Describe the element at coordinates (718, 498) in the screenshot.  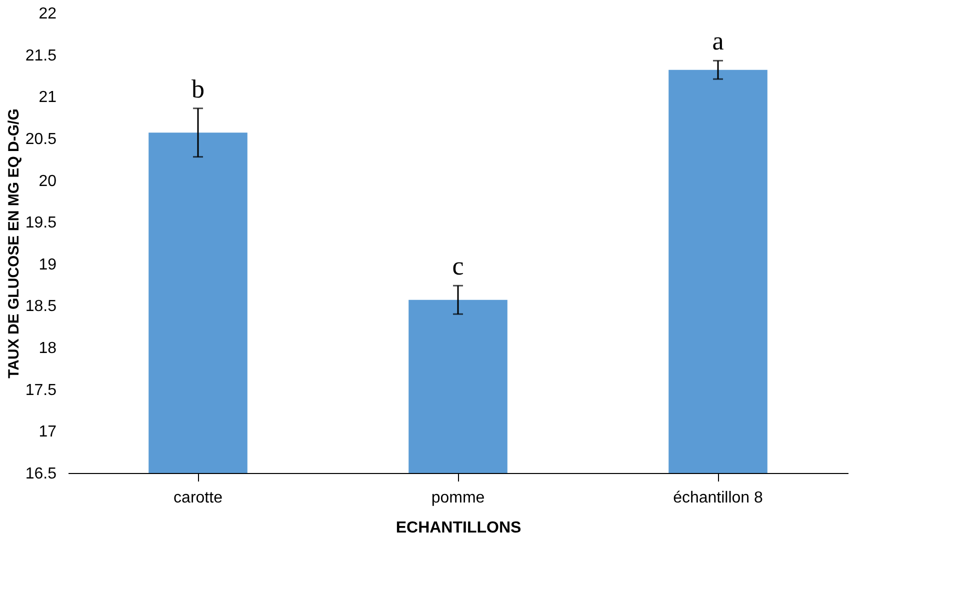
I see `x-tick-label: échantillon 8` at that location.